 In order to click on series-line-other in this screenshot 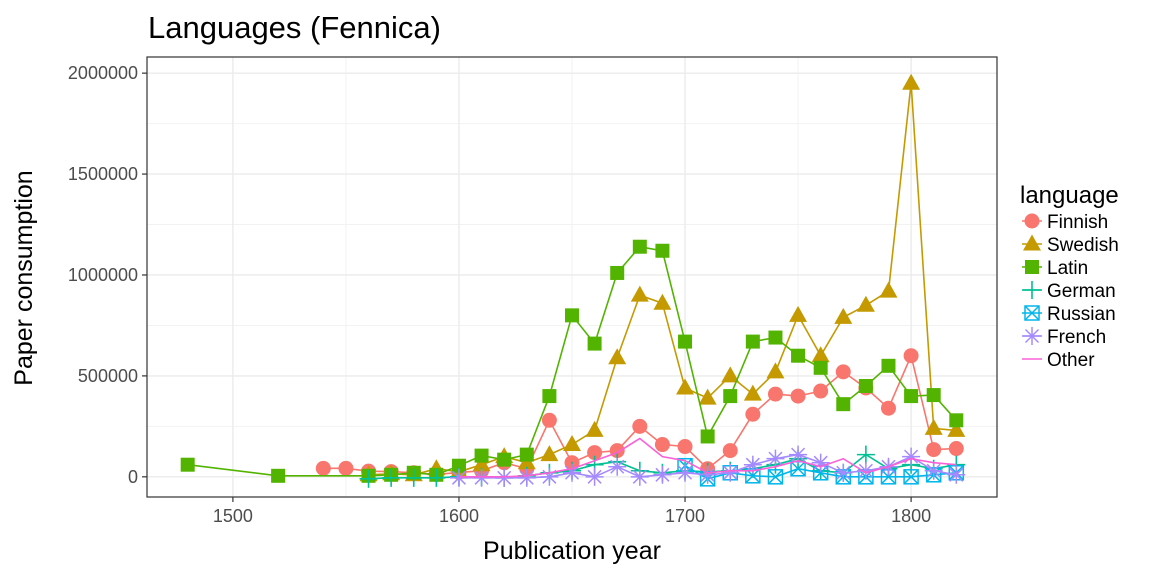, I will do `click(708, 457)`.